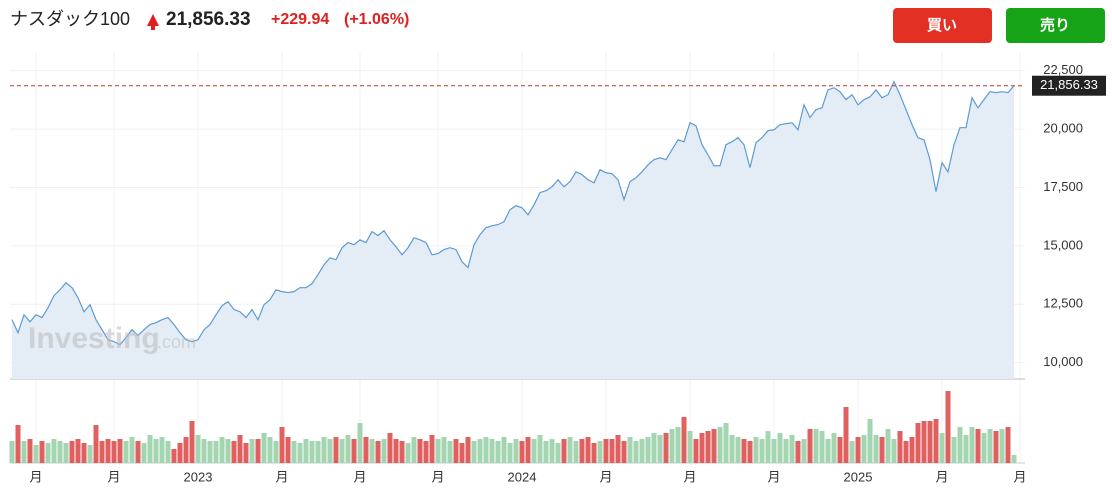  What do you see at coordinates (208, 19) in the screenshot?
I see `last-price: 21,856.33` at bounding box center [208, 19].